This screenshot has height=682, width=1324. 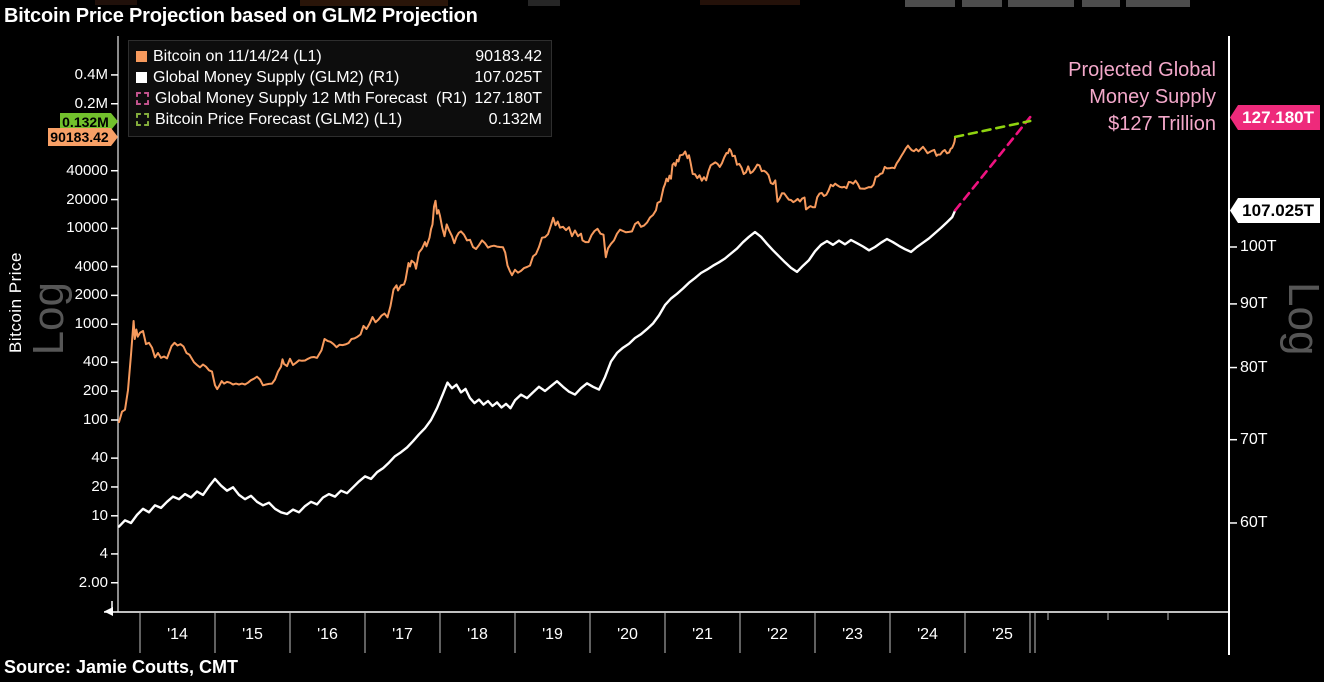 What do you see at coordinates (276, 77) in the screenshot?
I see `legend-label: Global Money Supply (GLM2) (R1)` at bounding box center [276, 77].